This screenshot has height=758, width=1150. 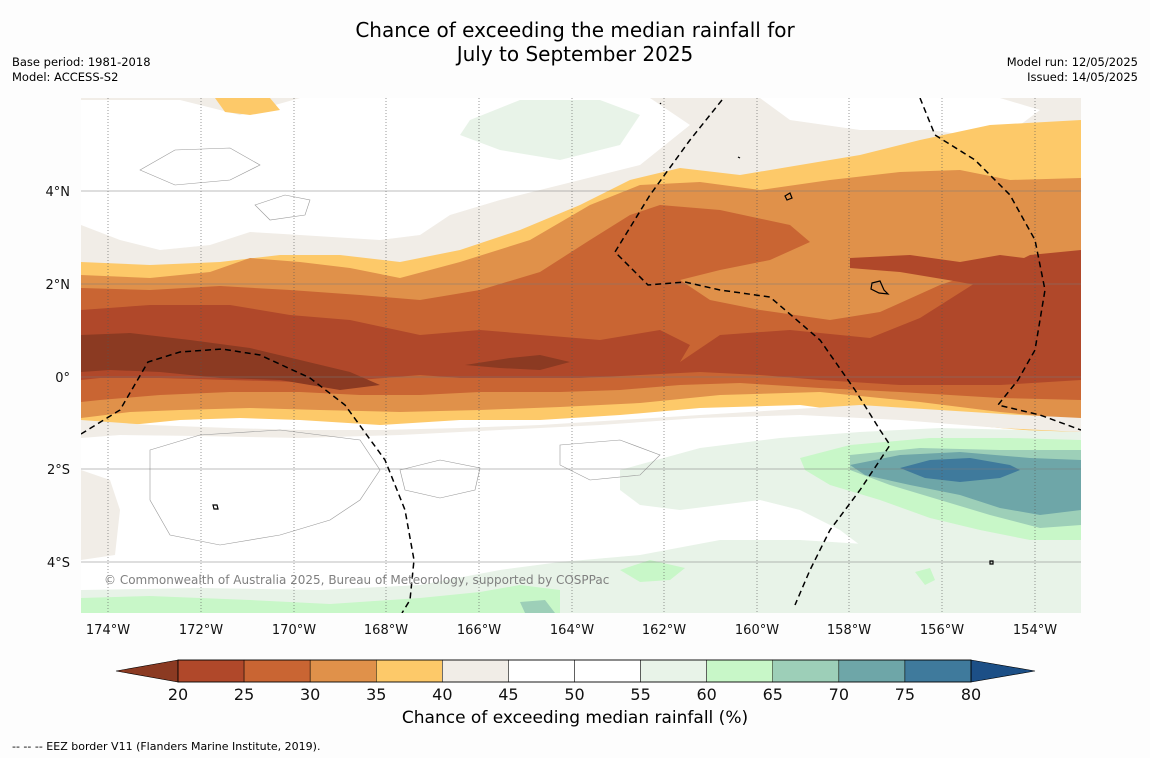 I want to click on lon-label-158w: 158°W, so click(x=849, y=630).